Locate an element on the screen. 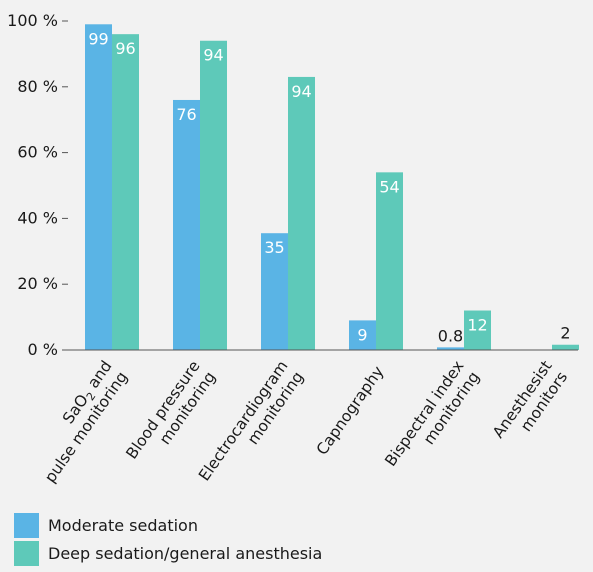 The image size is (593, 572). value-label: 54 is located at coordinates (389, 186).